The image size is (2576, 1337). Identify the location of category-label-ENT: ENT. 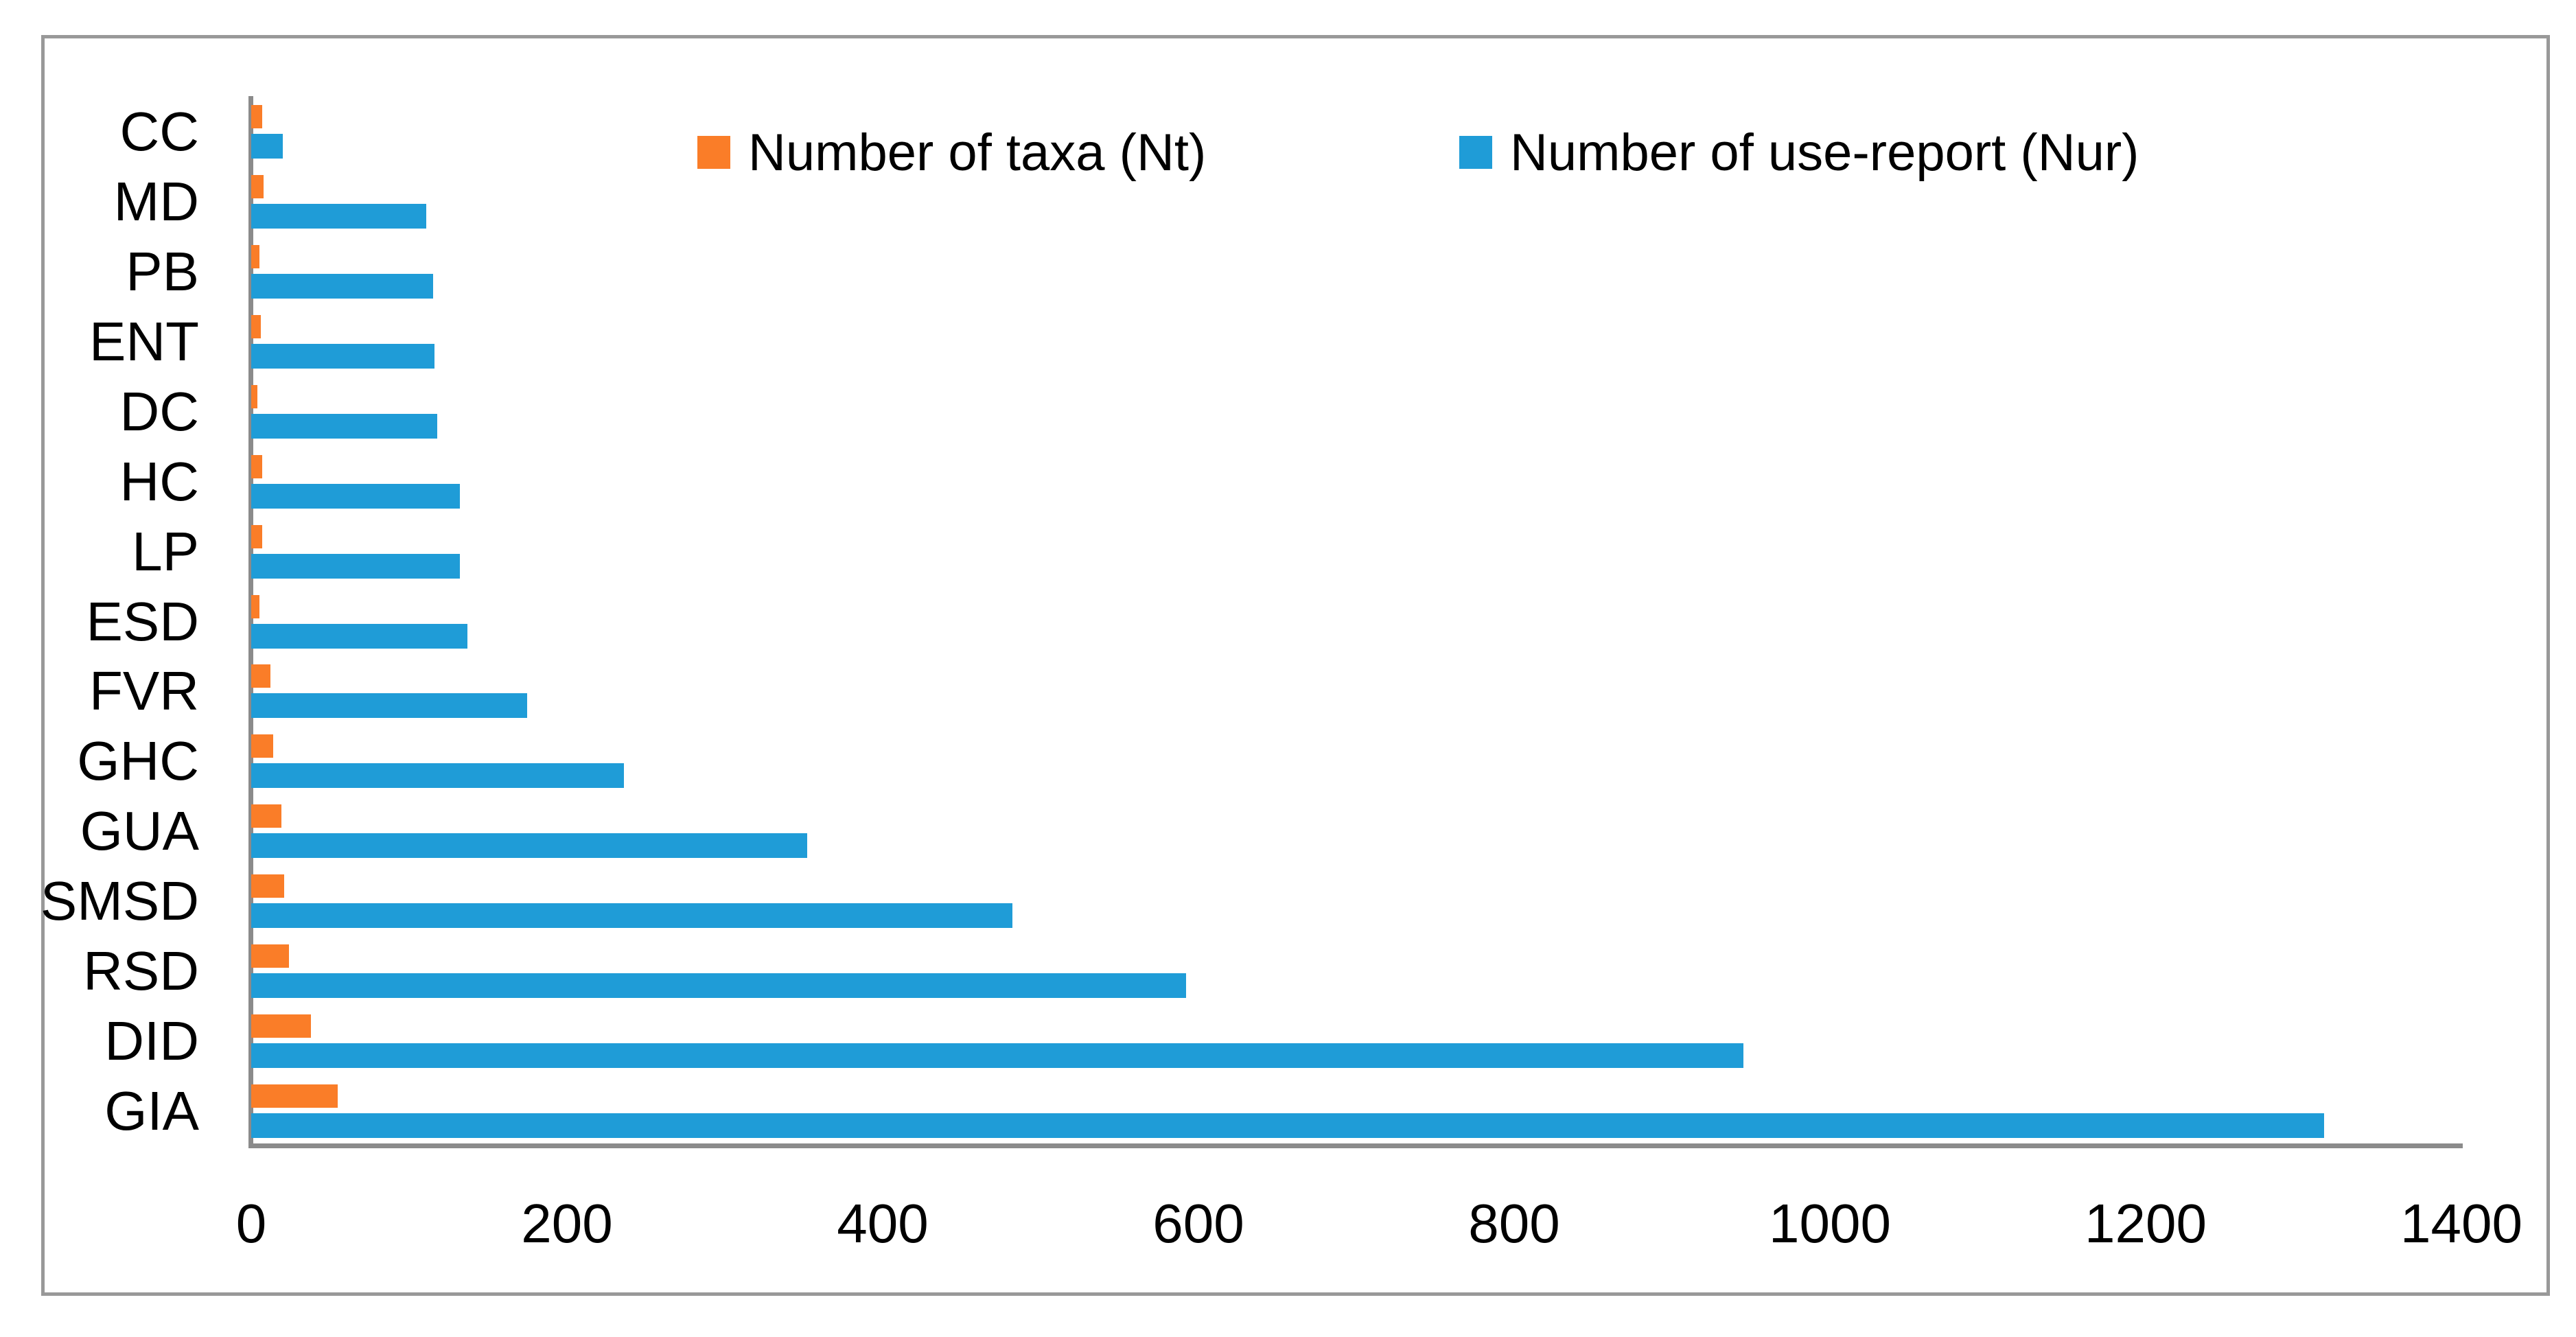
(144, 341).